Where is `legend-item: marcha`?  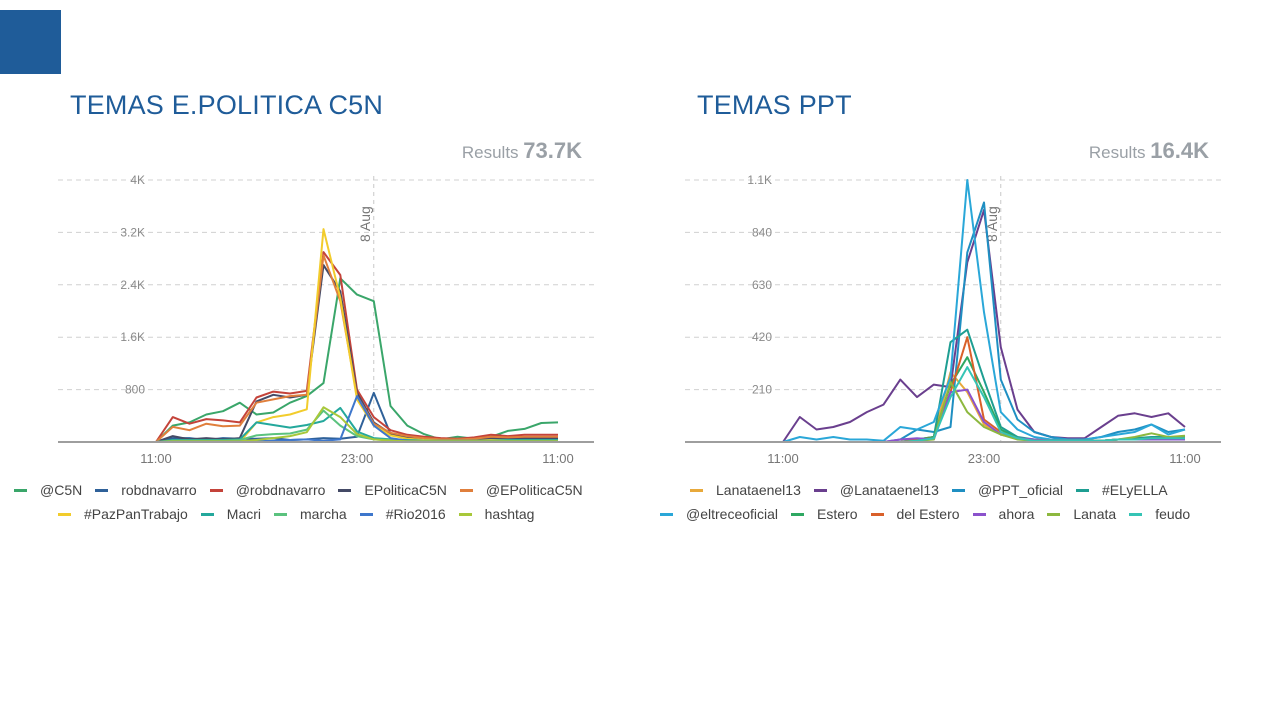 legend-item: marcha is located at coordinates (310, 514).